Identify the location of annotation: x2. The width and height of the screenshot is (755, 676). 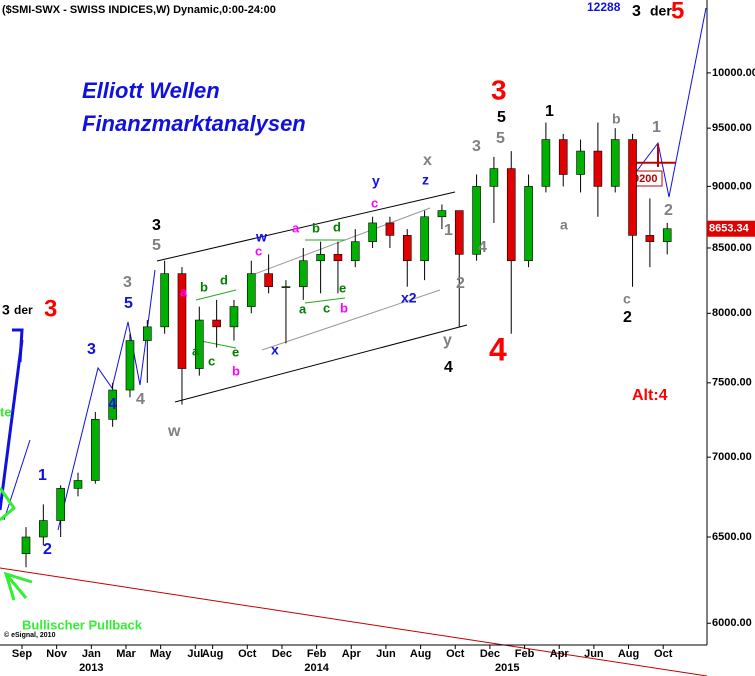
(409, 298).